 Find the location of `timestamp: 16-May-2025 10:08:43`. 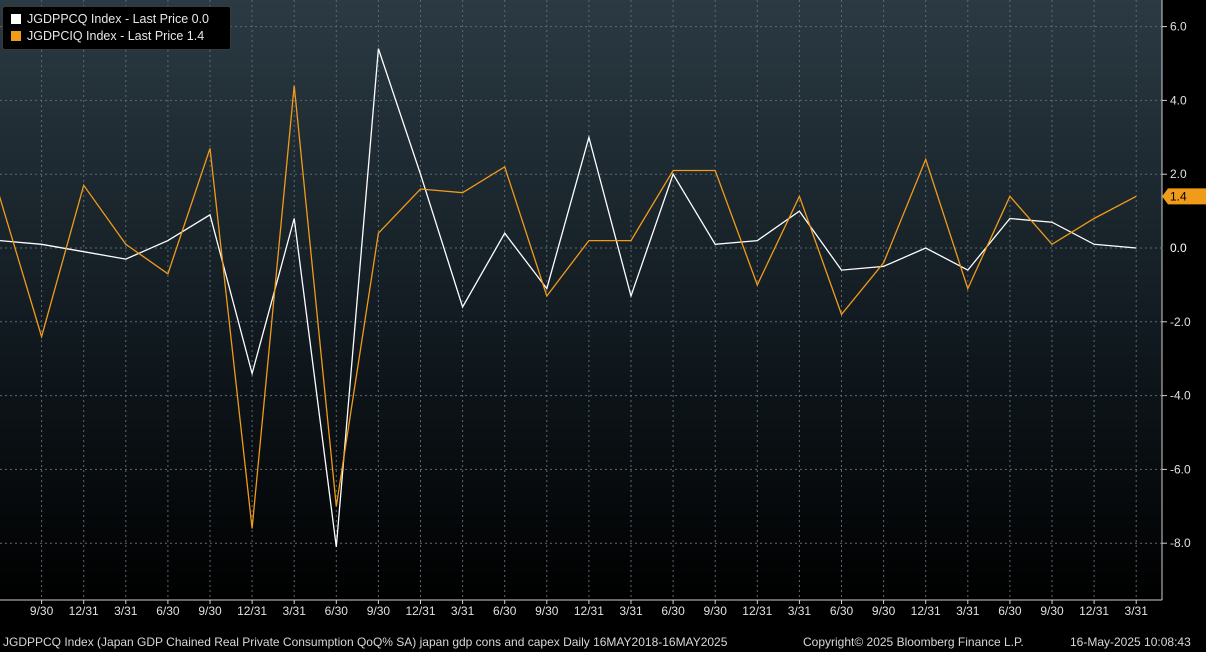

timestamp: 16-May-2025 10:08:43 is located at coordinates (1130, 642).